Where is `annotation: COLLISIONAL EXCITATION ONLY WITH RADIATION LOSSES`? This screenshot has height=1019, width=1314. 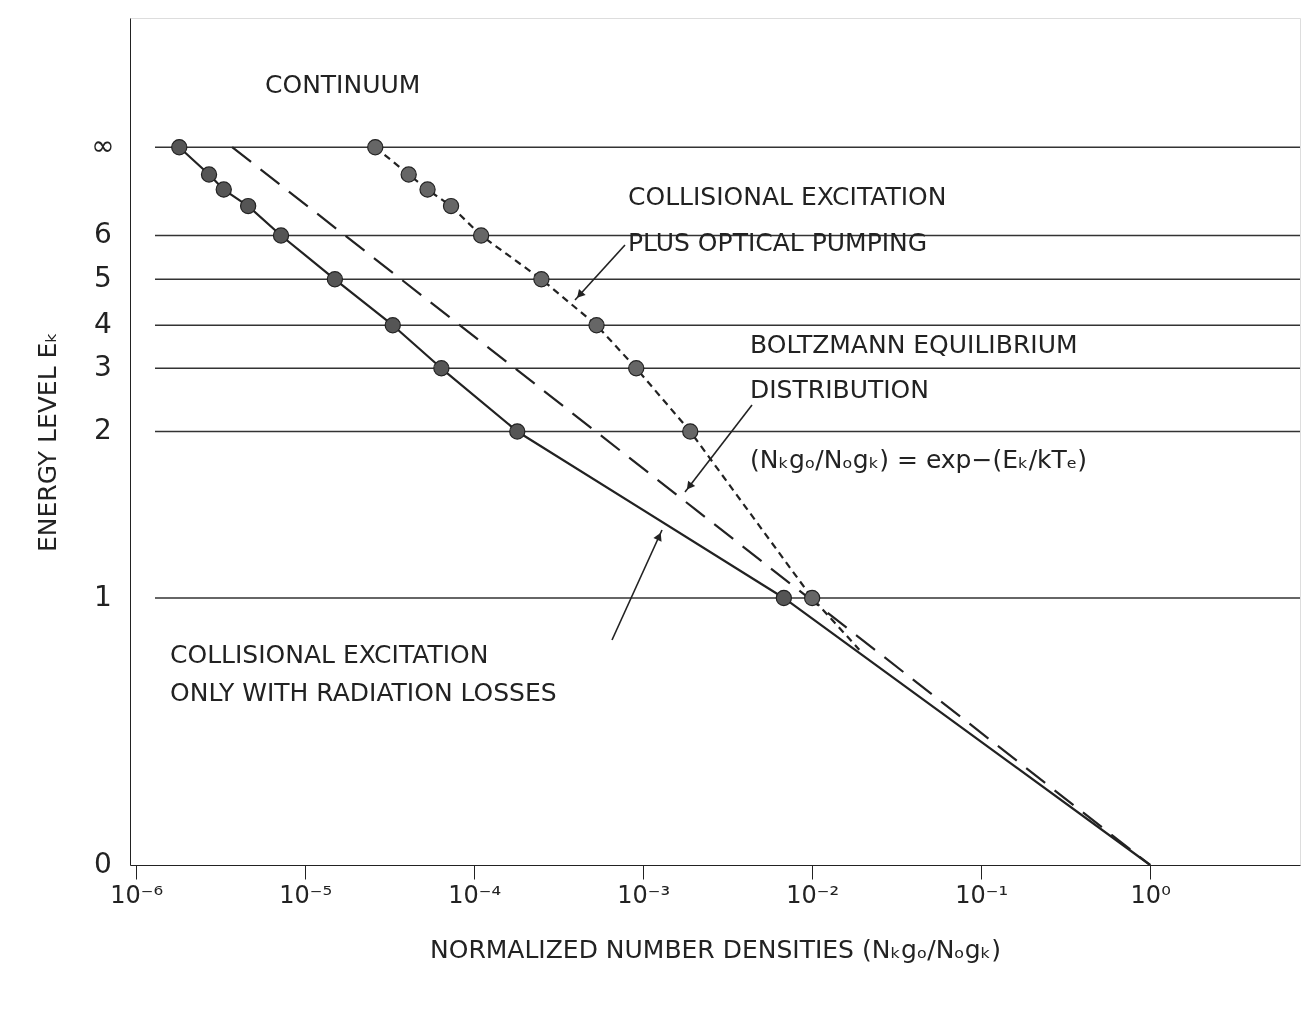 annotation: COLLISIONAL EXCITATION ONLY WITH RADIATION LOSSES is located at coordinates (363, 673).